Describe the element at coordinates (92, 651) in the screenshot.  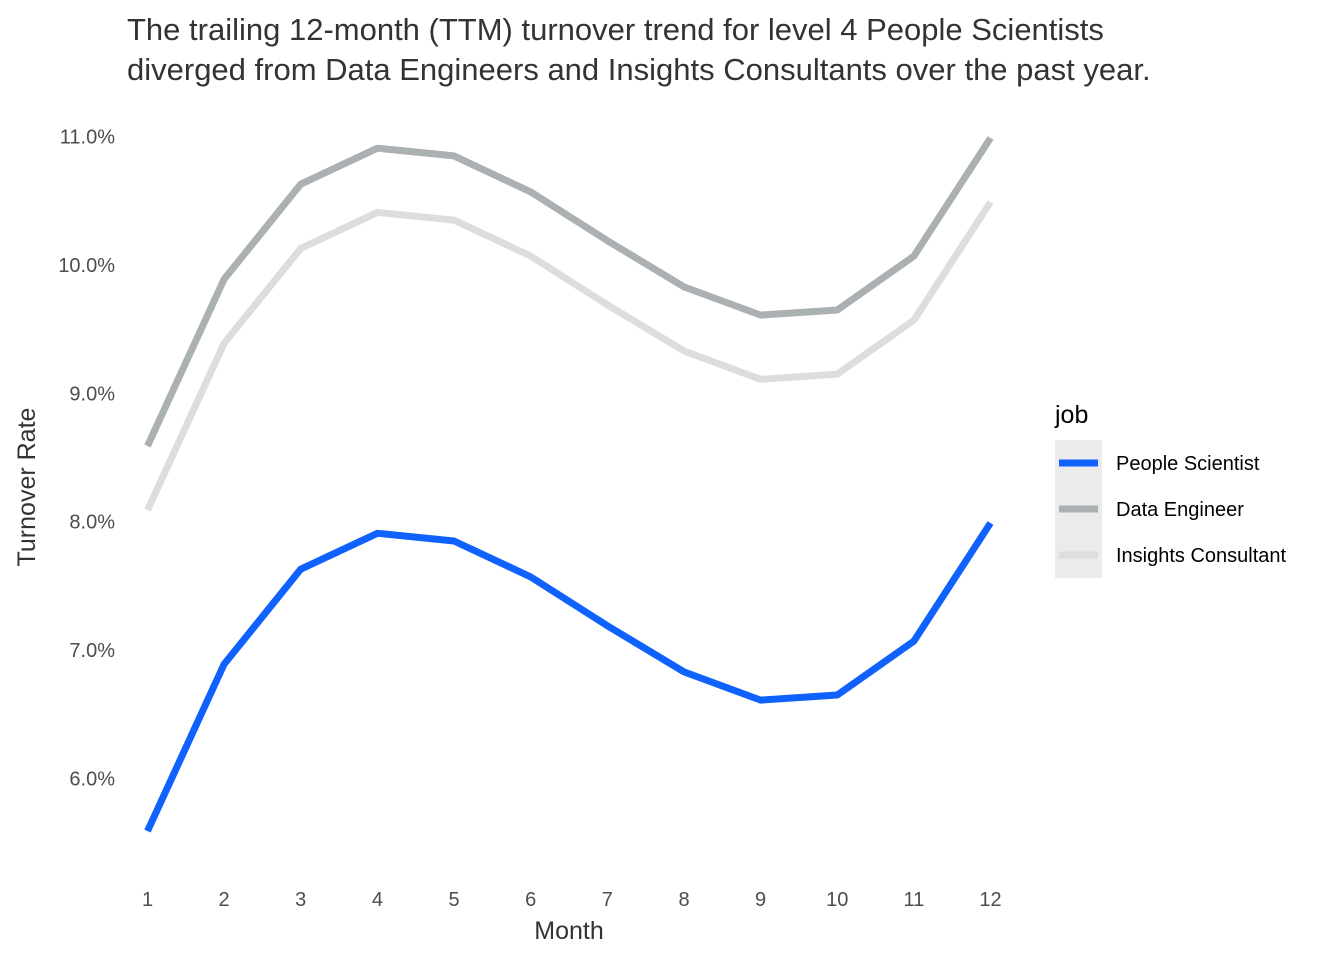
I see `y-tick-label: 7.0%` at that location.